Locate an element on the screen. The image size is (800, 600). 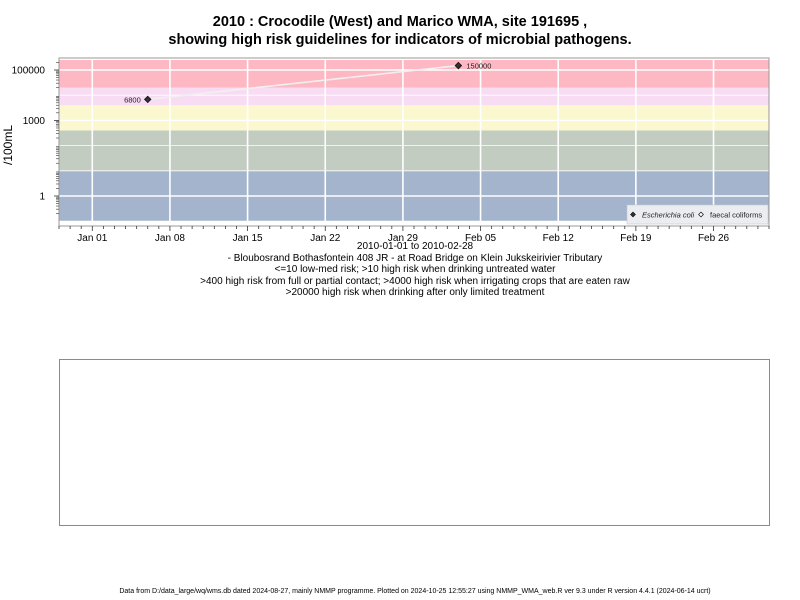
data-label-0-1: 150000 is located at coordinates (478, 66).